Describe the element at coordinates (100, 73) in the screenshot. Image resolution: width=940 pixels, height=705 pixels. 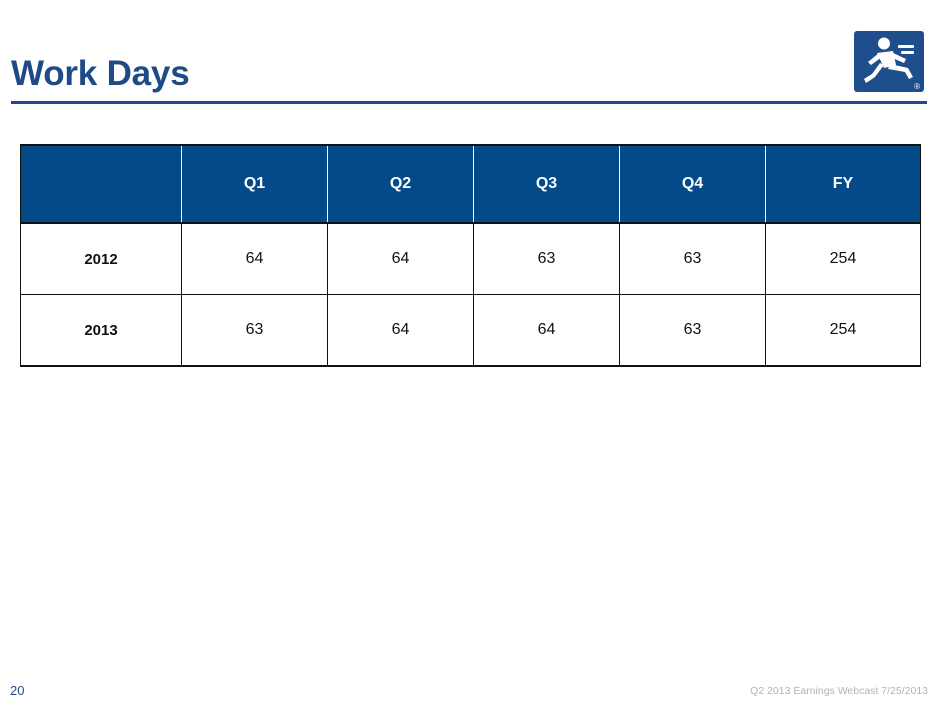
I see `slide-title: Work Days` at that location.